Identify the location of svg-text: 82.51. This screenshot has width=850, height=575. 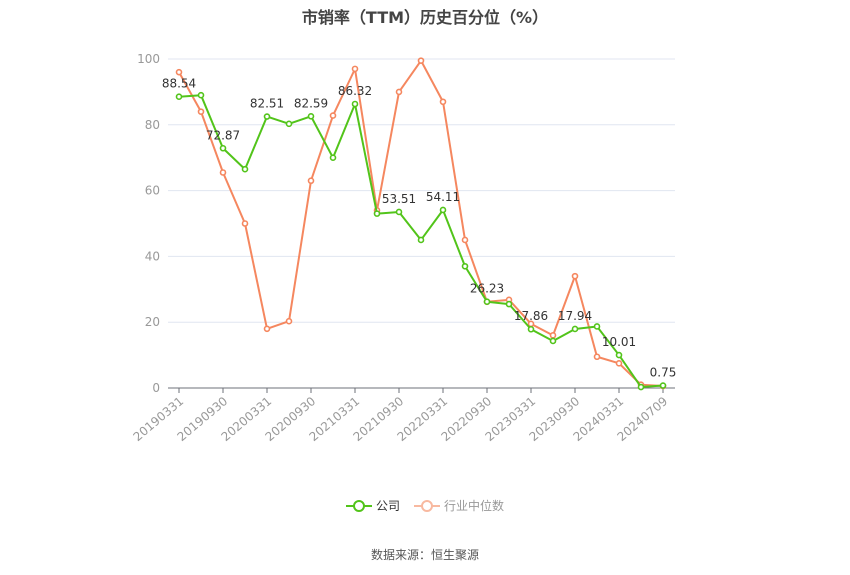
(267, 104).